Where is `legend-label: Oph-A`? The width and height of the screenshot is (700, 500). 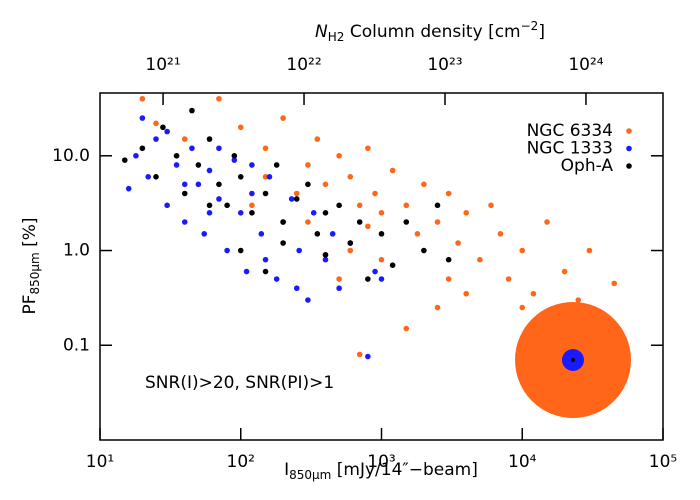 legend-label: Oph-A is located at coordinates (587, 166).